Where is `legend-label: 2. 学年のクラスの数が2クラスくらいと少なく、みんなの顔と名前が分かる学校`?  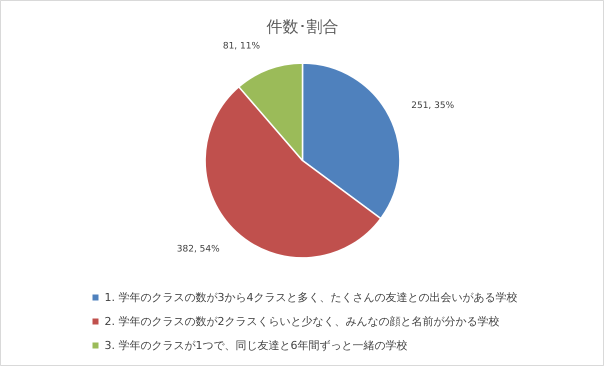
legend-label: 2. 学年のクラスの数が2クラスくらいと少なく、みんなの顔と名前が分かる学校 is located at coordinates (302, 321).